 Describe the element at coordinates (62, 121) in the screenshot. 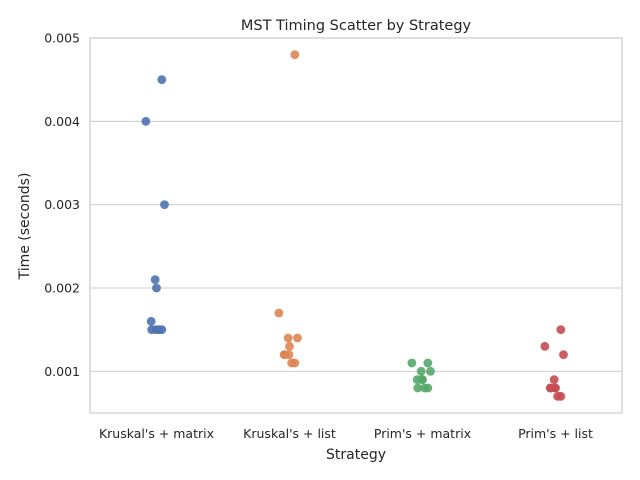

I see `y-tick-label: 0.004` at that location.